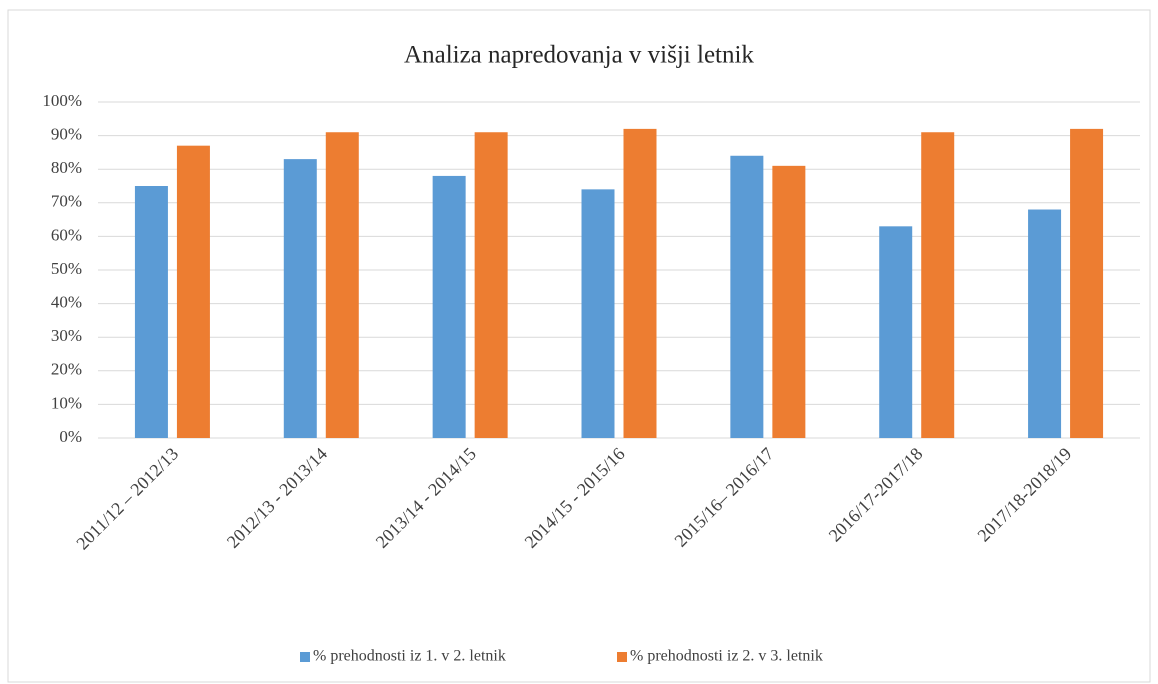 Image resolution: width=1158 pixels, height=684 pixels. I want to click on legend-label: % prehodnosti iz 2. v 3. letnik, so click(726, 656).